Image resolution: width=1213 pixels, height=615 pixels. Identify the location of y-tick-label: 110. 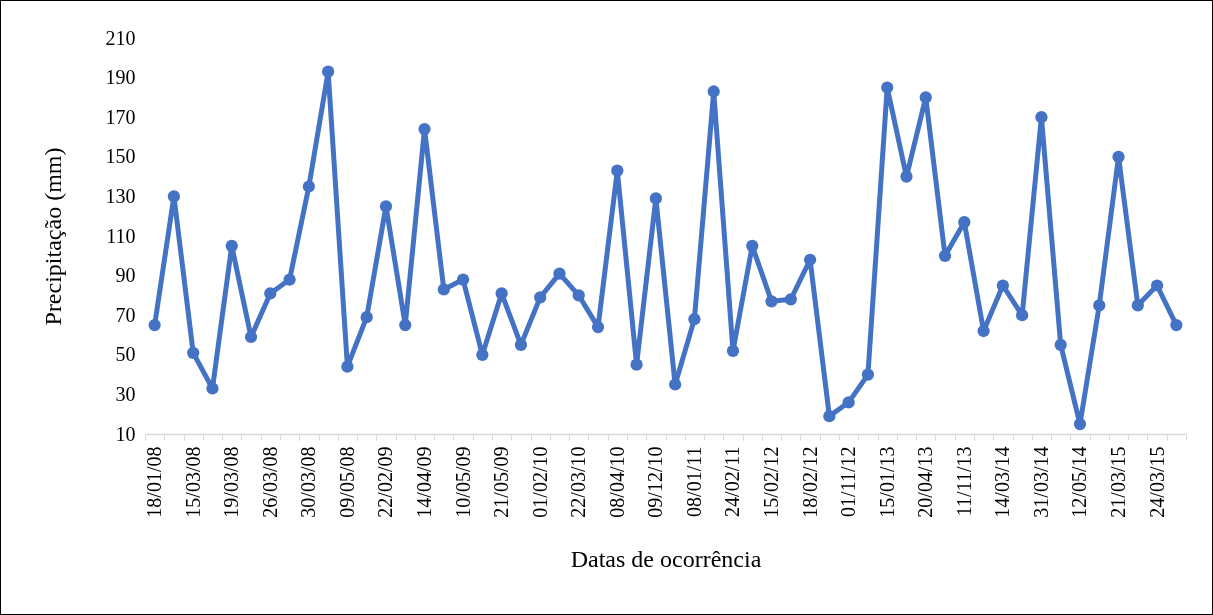
(121, 235).